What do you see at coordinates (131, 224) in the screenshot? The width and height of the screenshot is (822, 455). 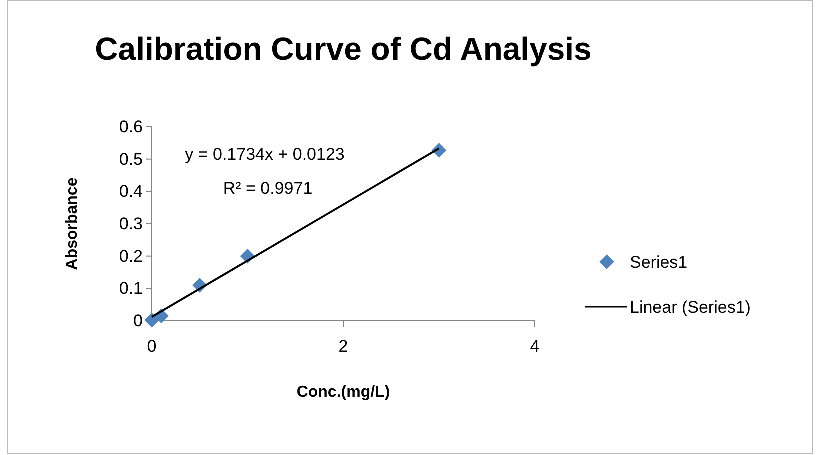 I see `y-tick-label: 0.3` at bounding box center [131, 224].